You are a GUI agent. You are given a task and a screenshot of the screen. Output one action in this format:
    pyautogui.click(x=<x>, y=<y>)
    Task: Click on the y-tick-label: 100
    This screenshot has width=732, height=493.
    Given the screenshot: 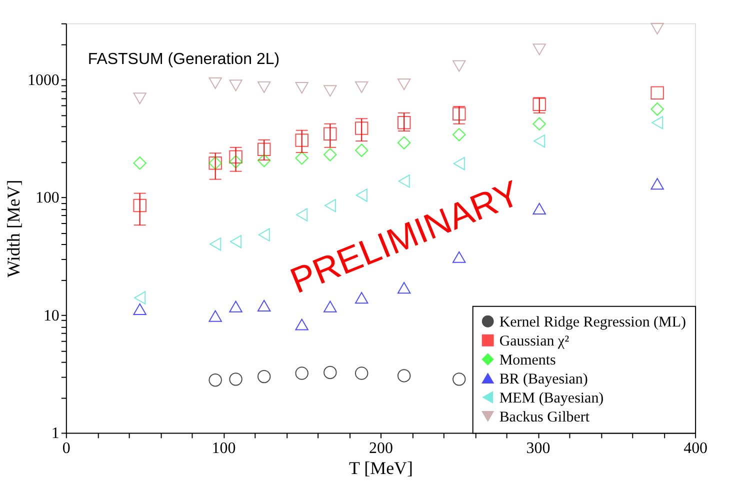 What is the action you would take?
    pyautogui.click(x=47, y=198)
    